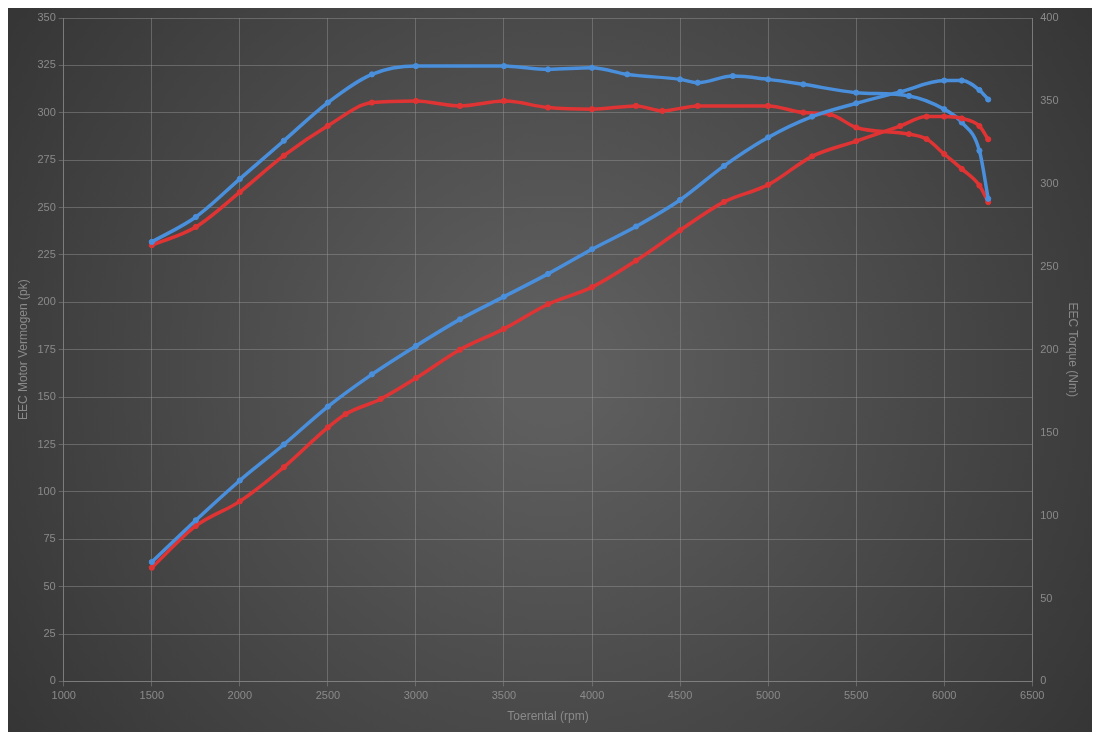 The width and height of the screenshot is (1100, 740). I want to click on x-tick-label: 2500, so click(328, 695).